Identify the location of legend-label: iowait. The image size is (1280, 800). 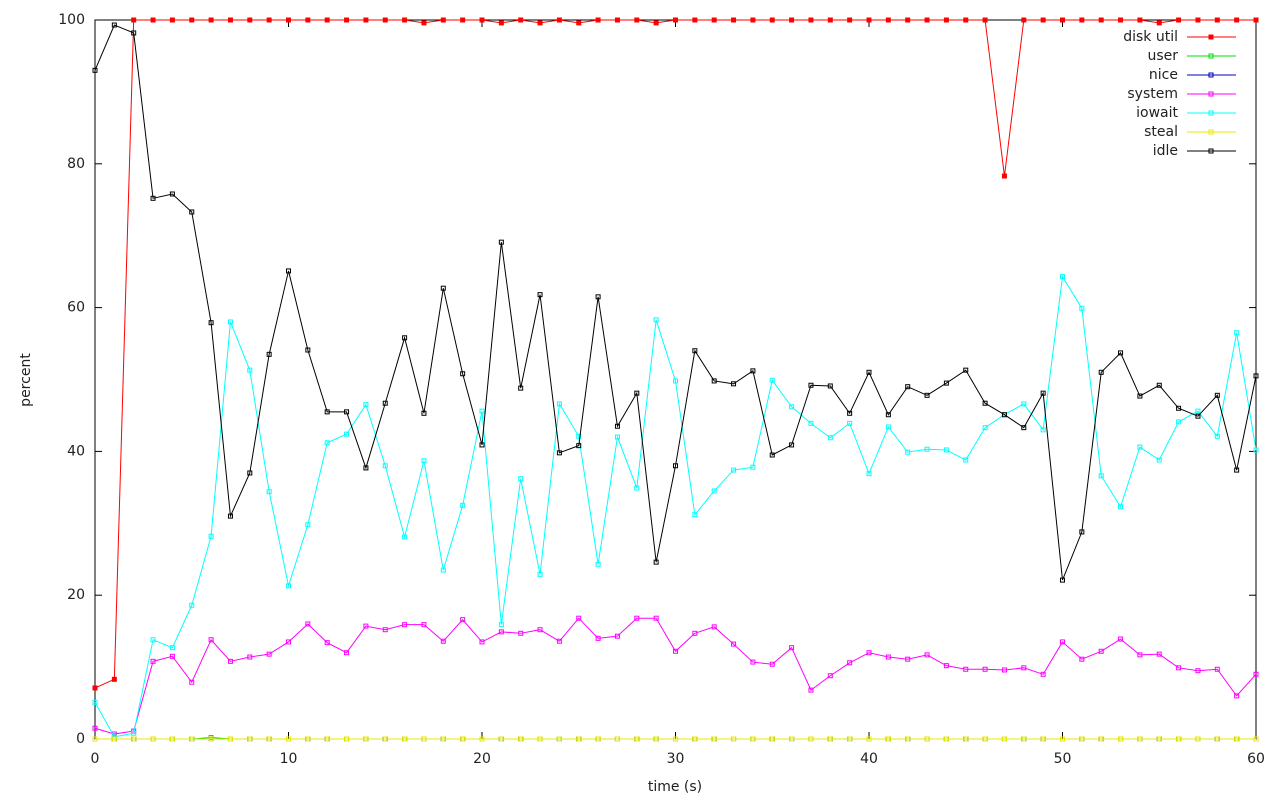
(1157, 113).